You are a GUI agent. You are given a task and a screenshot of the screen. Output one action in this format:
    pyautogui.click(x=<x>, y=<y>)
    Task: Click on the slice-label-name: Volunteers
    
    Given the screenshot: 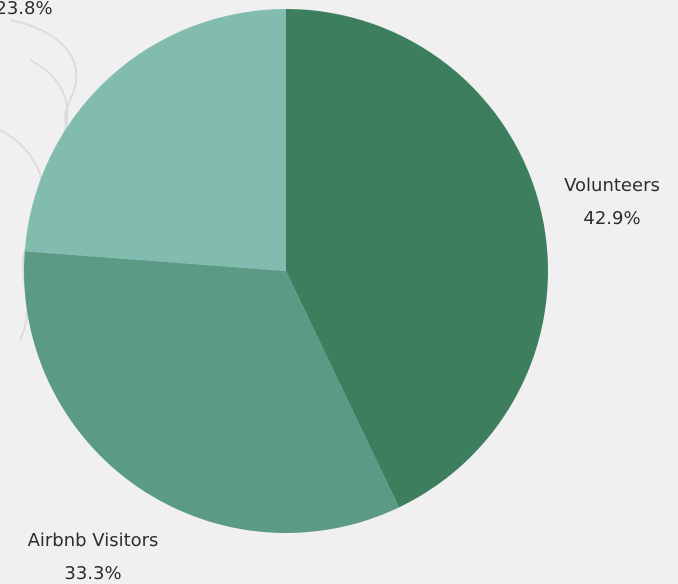 What is the action you would take?
    pyautogui.click(x=612, y=185)
    